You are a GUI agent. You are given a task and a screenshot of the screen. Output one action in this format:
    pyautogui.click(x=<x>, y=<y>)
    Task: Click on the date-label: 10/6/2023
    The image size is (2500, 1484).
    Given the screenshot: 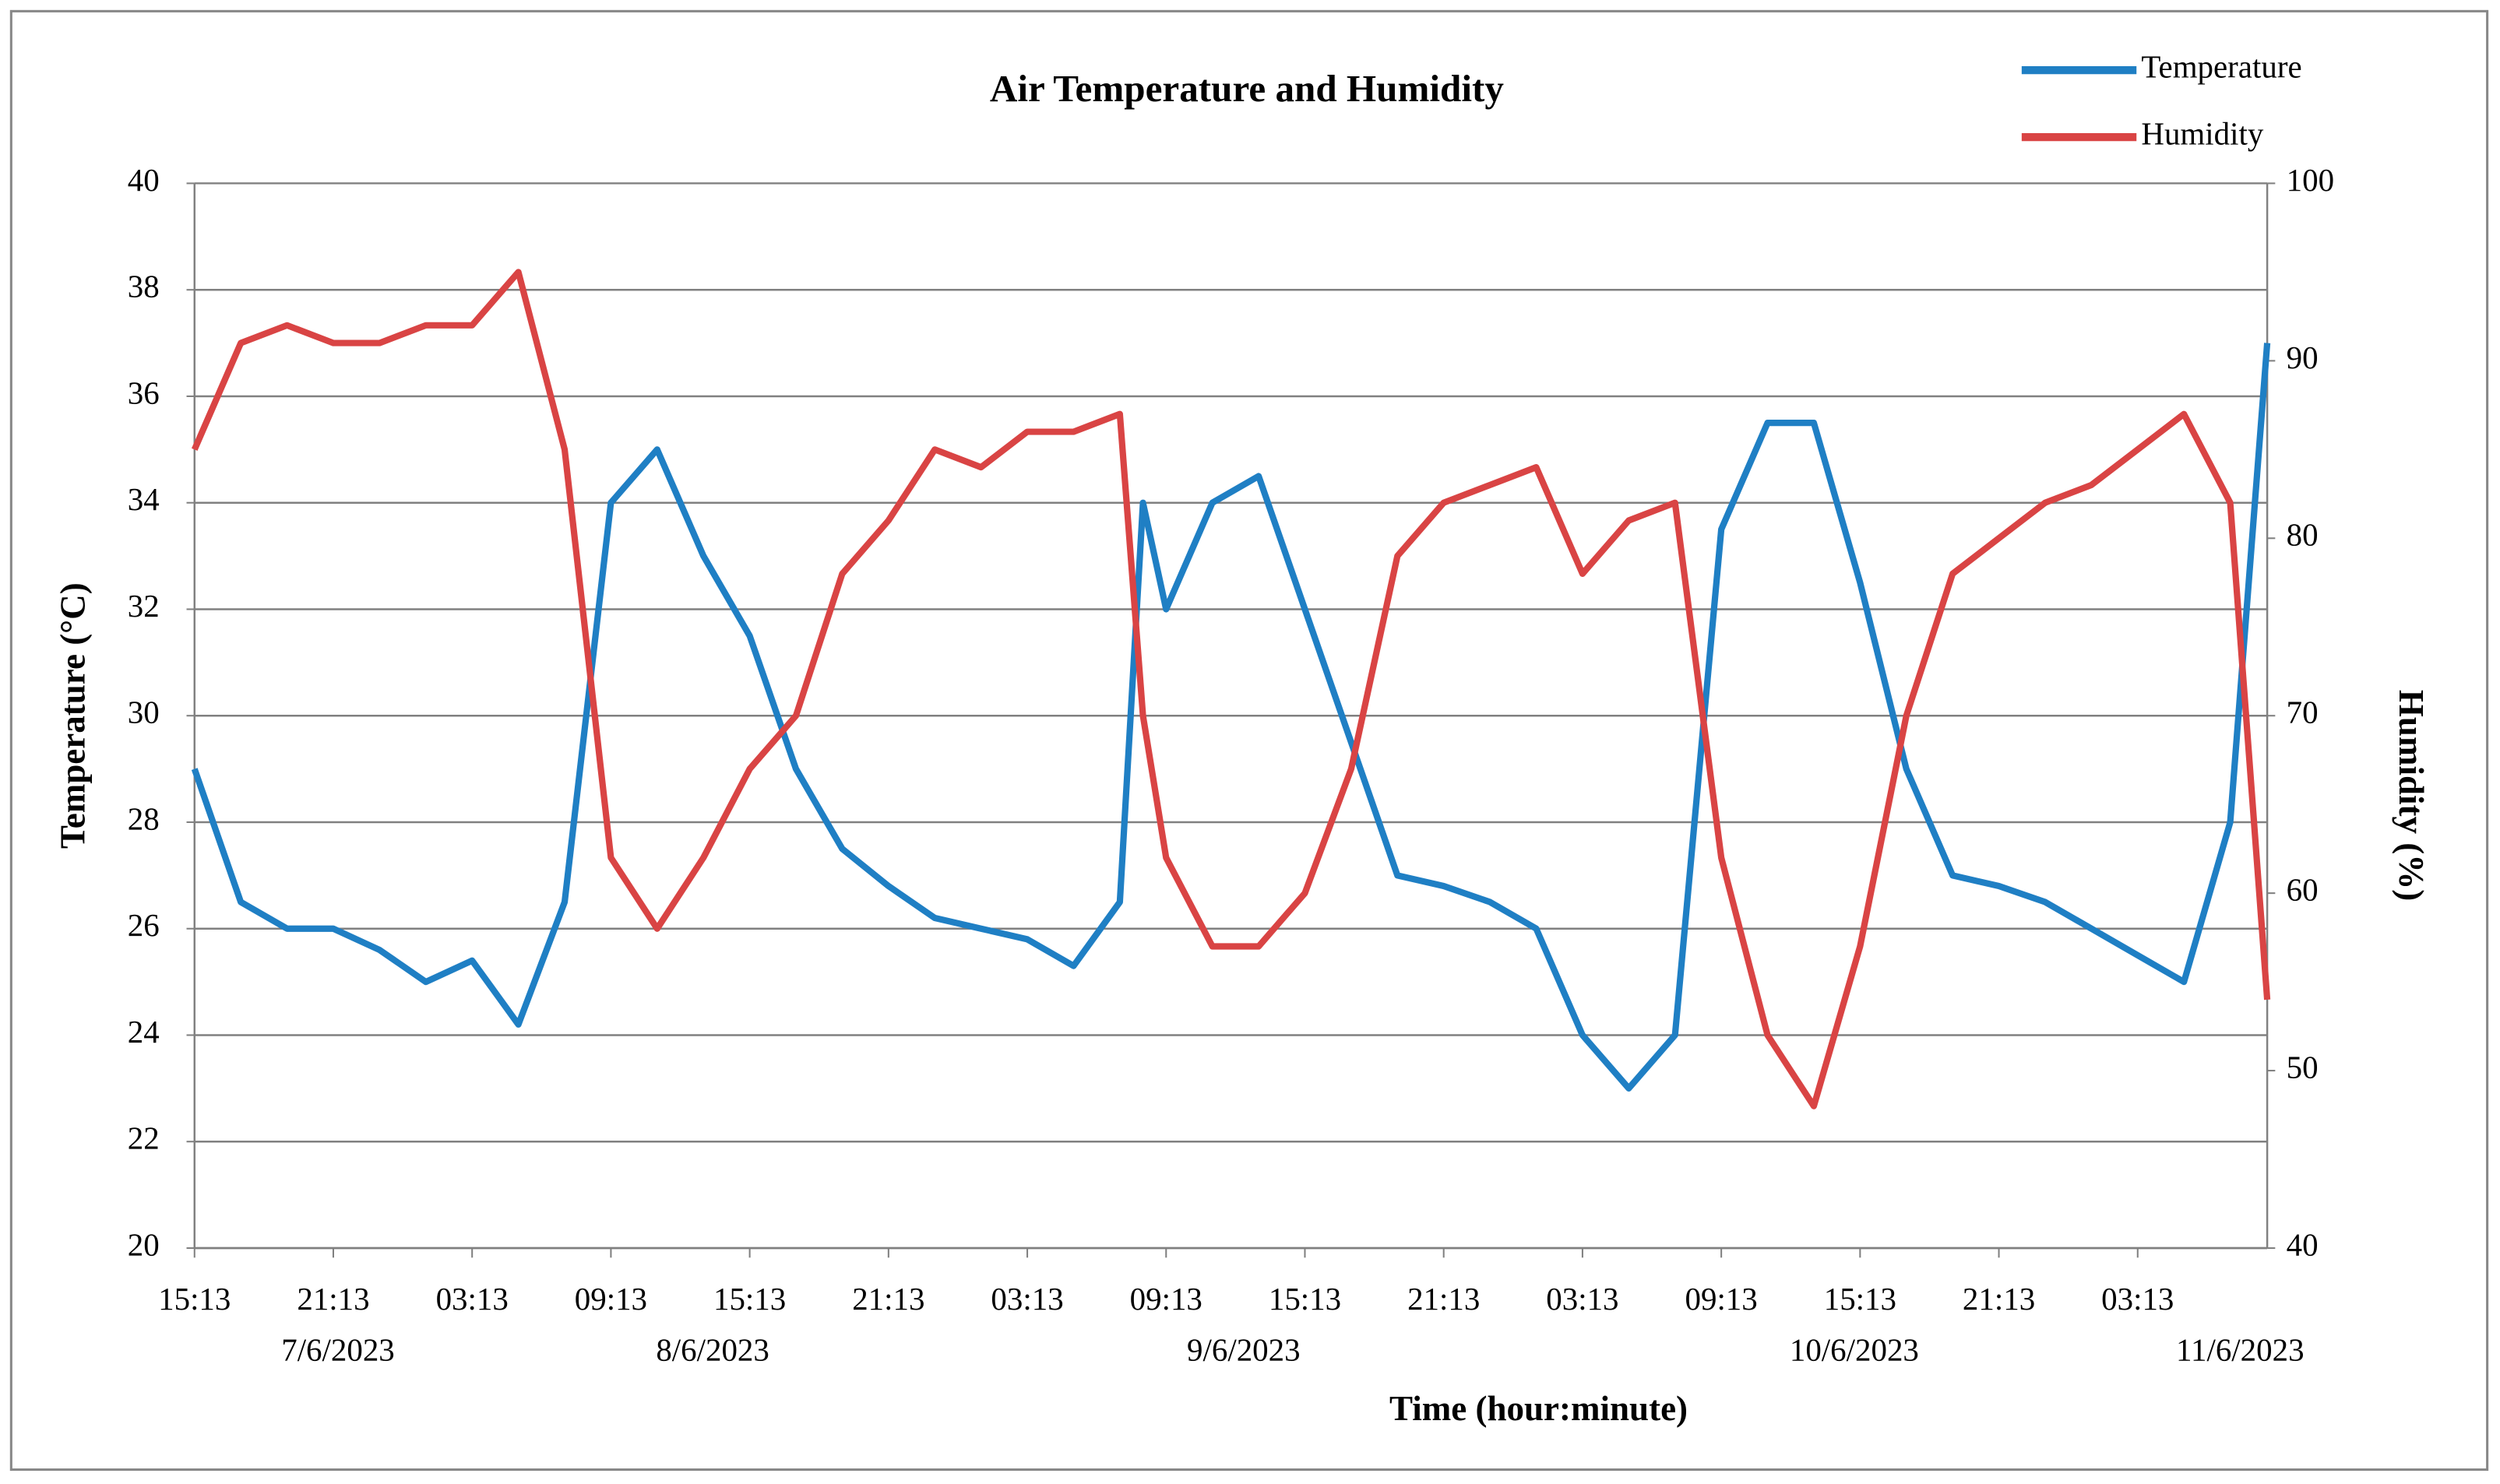 What is the action you would take?
    pyautogui.click(x=1854, y=1349)
    